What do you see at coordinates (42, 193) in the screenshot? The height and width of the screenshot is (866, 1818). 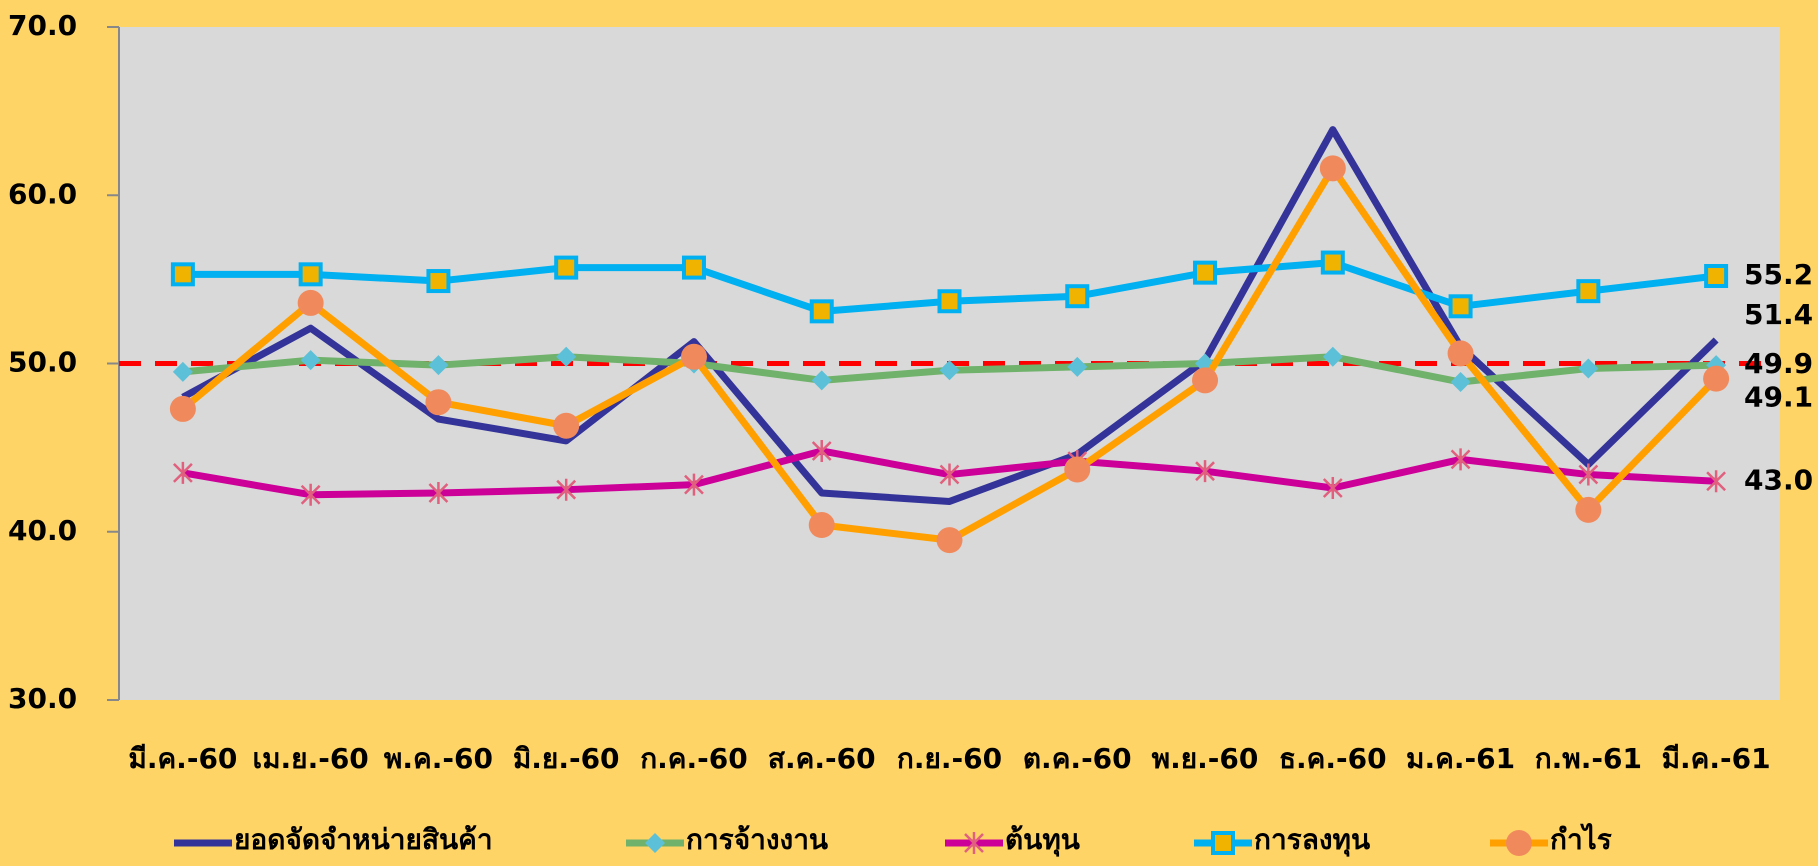 I see `y-tick-label: 60.0` at bounding box center [42, 193].